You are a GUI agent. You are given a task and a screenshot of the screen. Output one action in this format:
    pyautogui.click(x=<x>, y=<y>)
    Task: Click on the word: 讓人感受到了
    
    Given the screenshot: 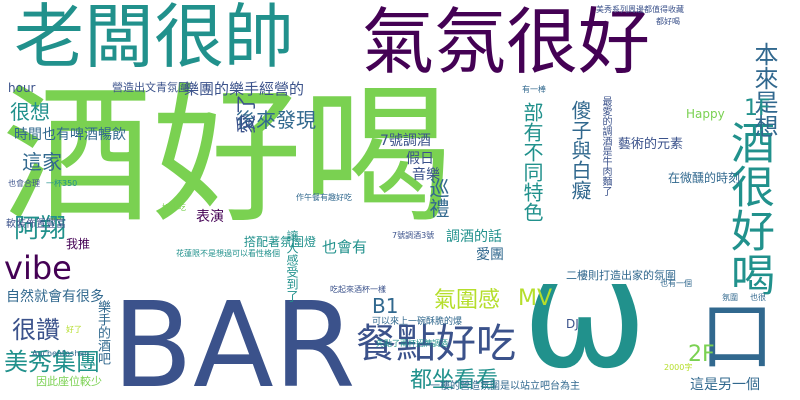 What is the action you would take?
    pyautogui.click(x=292, y=266)
    